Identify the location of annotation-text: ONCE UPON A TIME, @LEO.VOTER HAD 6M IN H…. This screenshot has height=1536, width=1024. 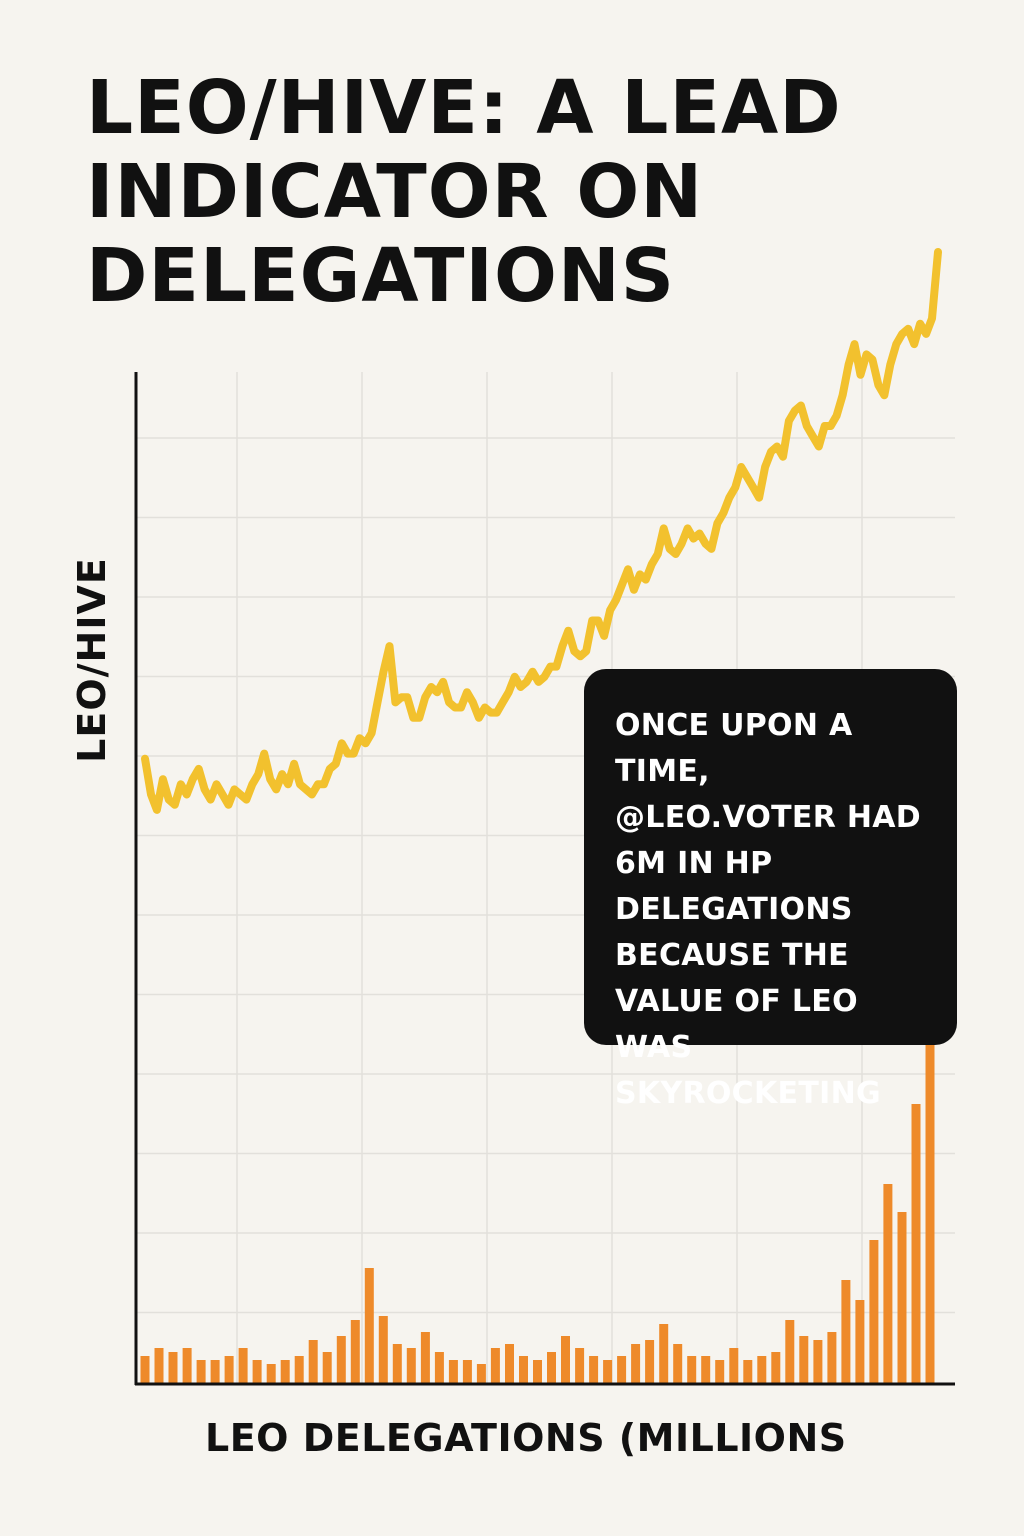
(768, 909).